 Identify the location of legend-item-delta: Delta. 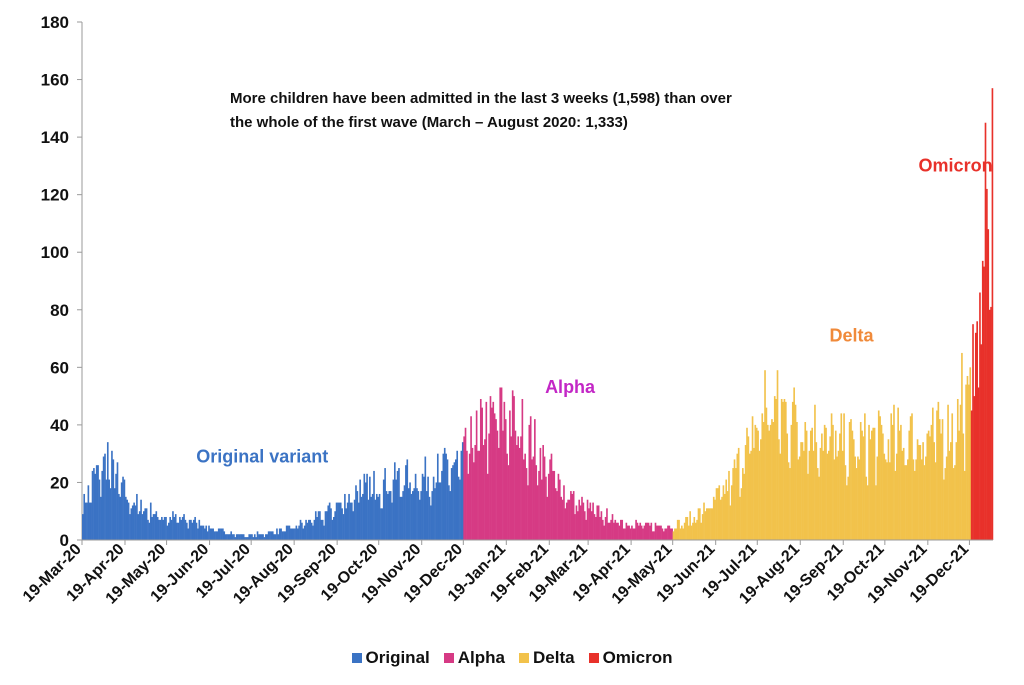
(546, 658).